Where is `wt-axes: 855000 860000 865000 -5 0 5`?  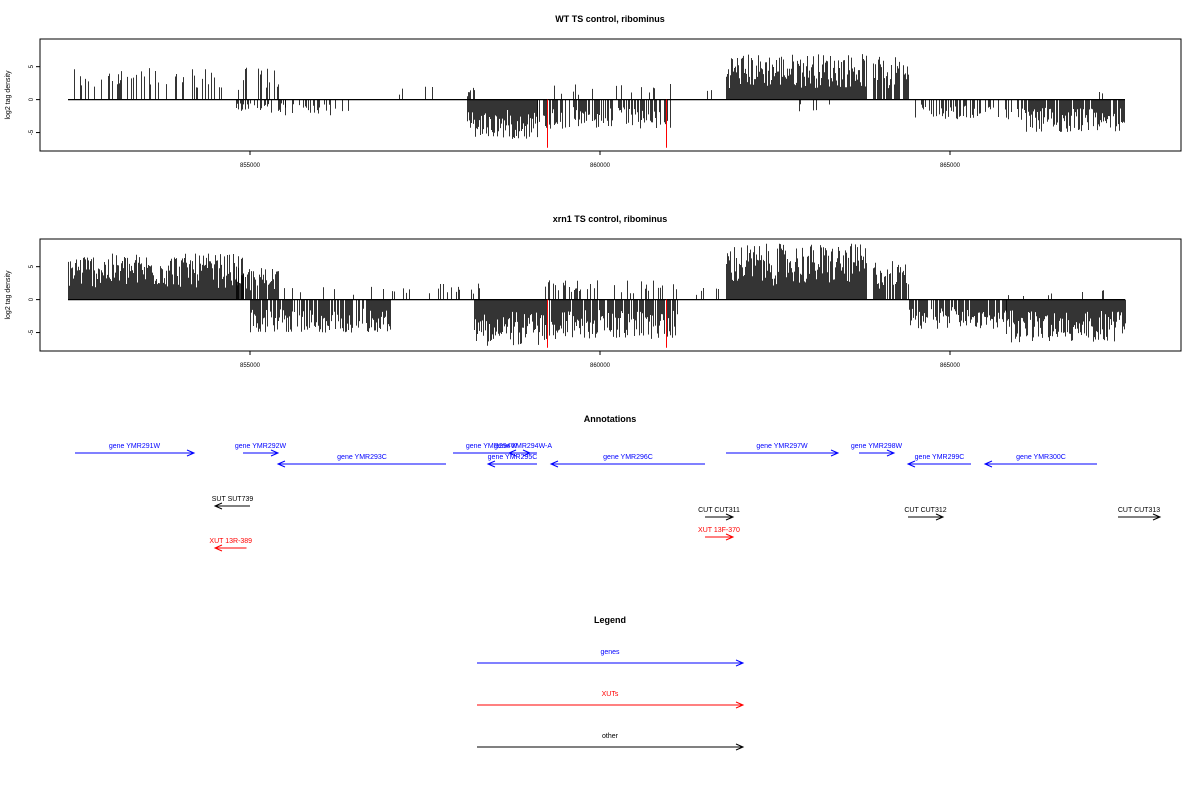
wt-axes: 855000 860000 865000 -5 0 5 is located at coordinates (495, 116).